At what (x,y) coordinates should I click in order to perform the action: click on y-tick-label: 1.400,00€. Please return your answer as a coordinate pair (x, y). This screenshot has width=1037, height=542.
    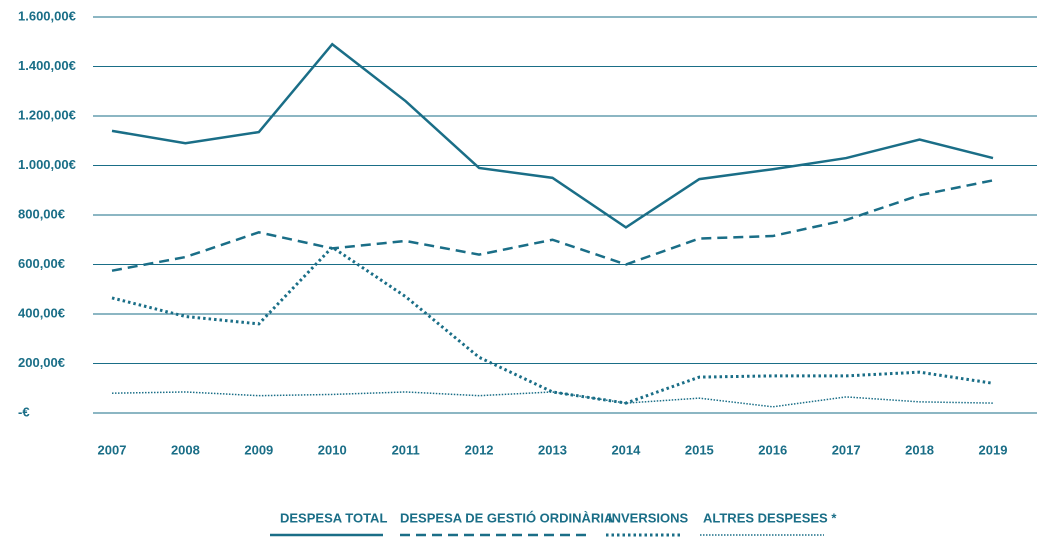
    Looking at the image, I should click on (47, 65).